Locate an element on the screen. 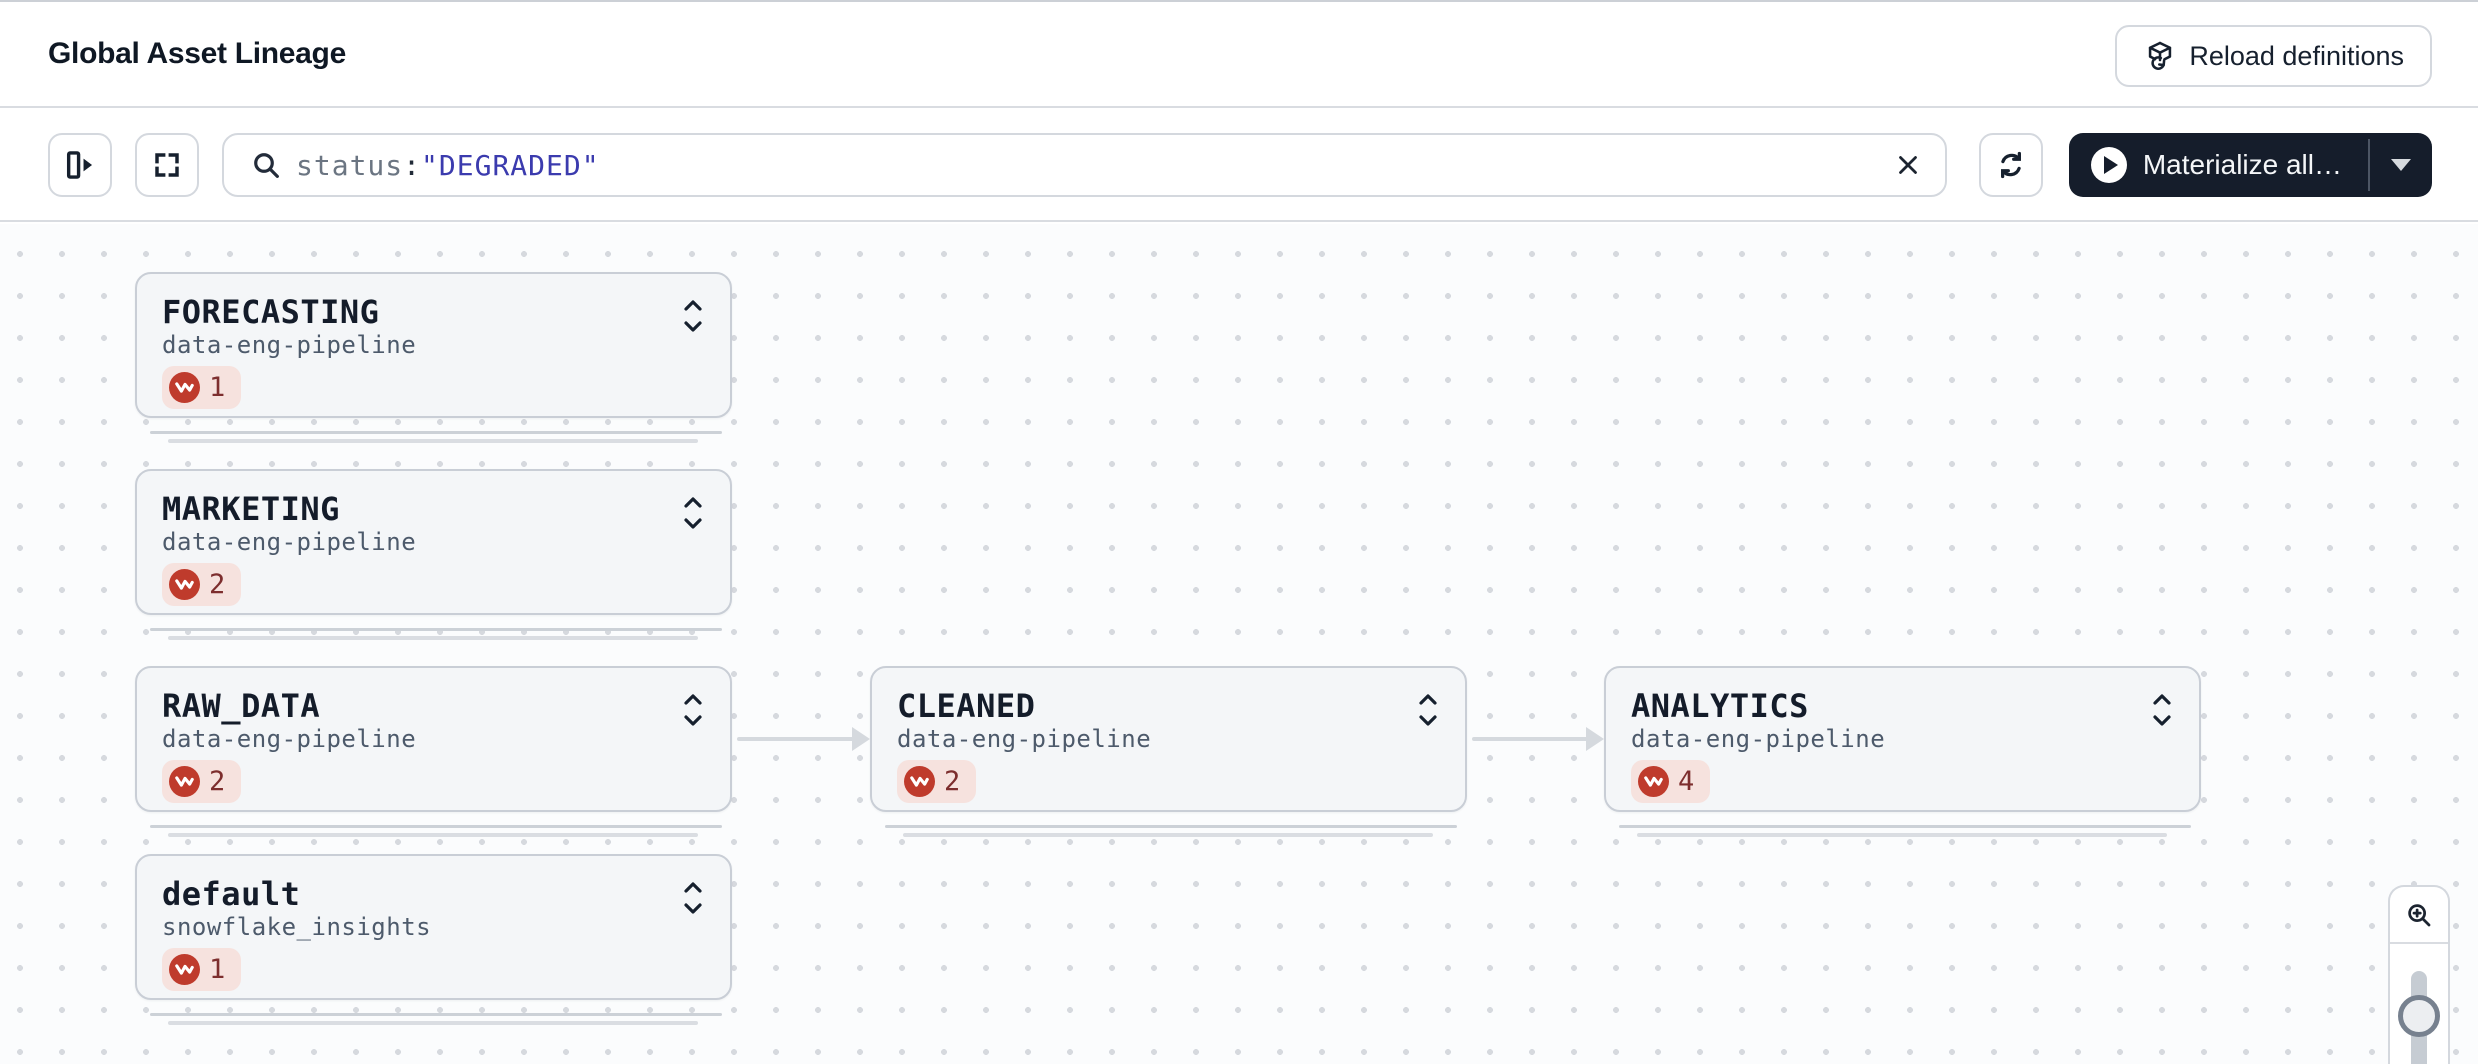  chevron-down-icon is located at coordinates (2401, 165).